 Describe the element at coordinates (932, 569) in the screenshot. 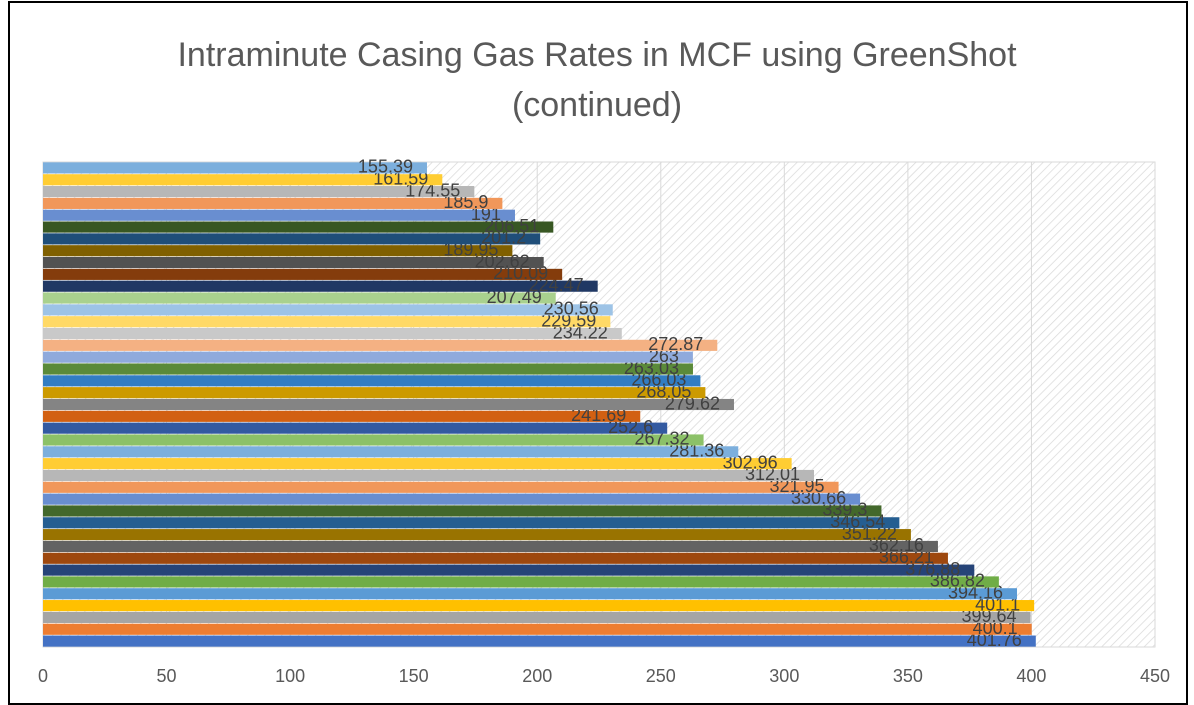

I see `data-label: 376.88` at that location.